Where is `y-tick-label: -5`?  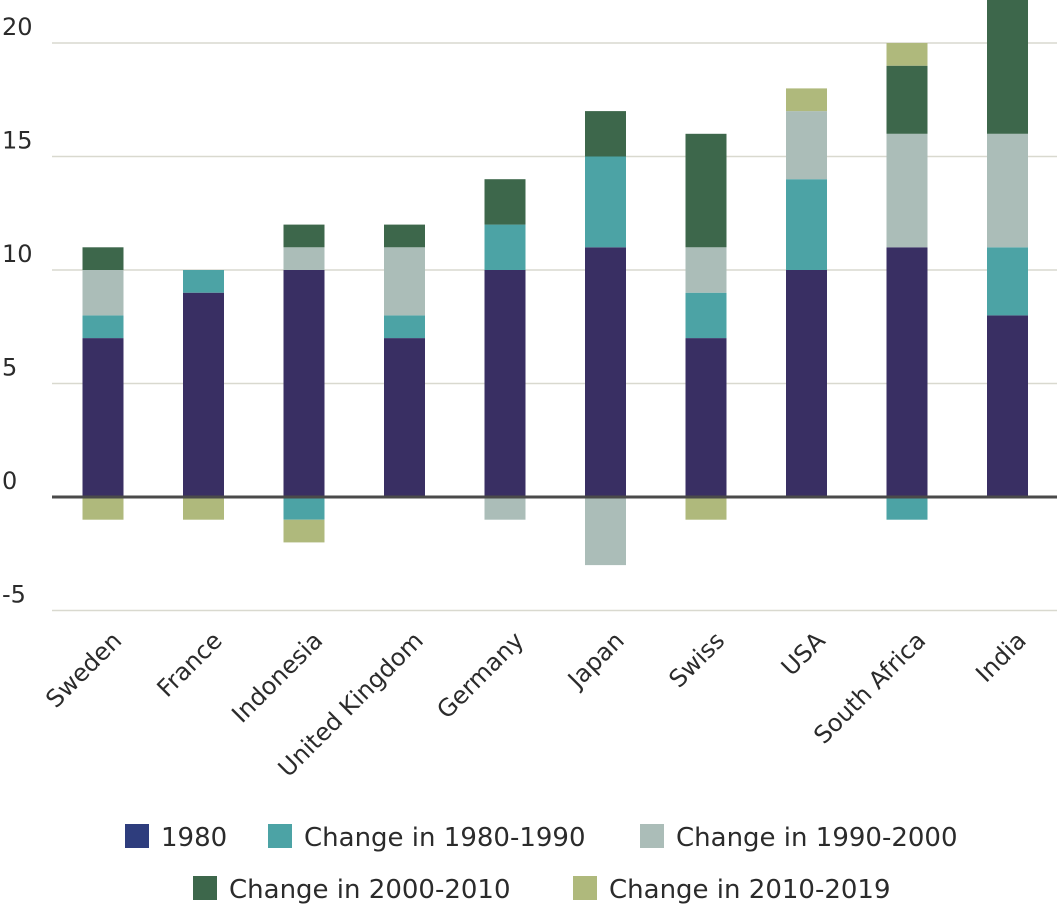
y-tick-label: -5 is located at coordinates (14, 595).